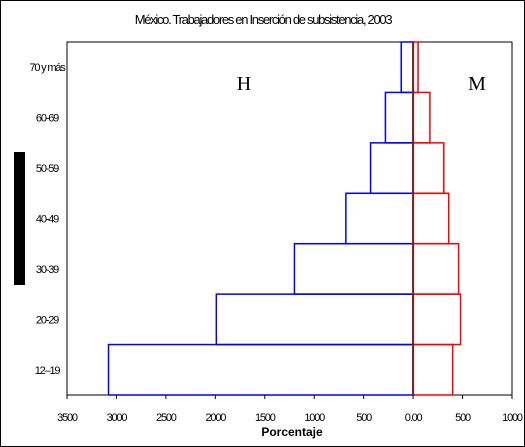  Describe the element at coordinates (166, 418) in the screenshot. I see `x-tick-label: 2500` at that location.